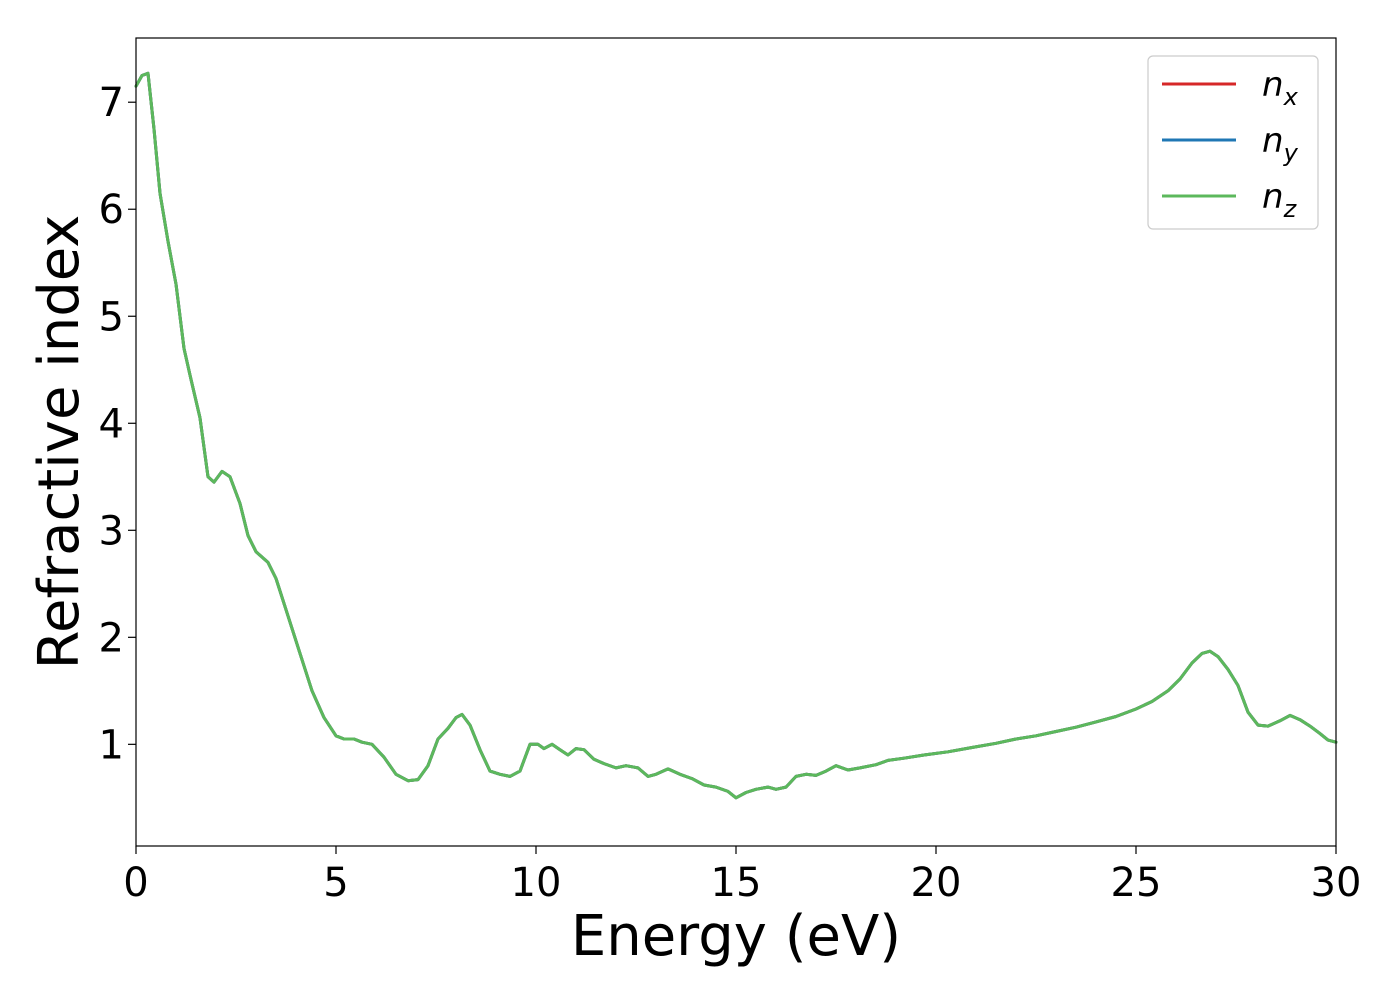 The width and height of the screenshot is (1400, 1000). What do you see at coordinates (111, 424) in the screenshot?
I see `y-tick-label: 4` at bounding box center [111, 424].